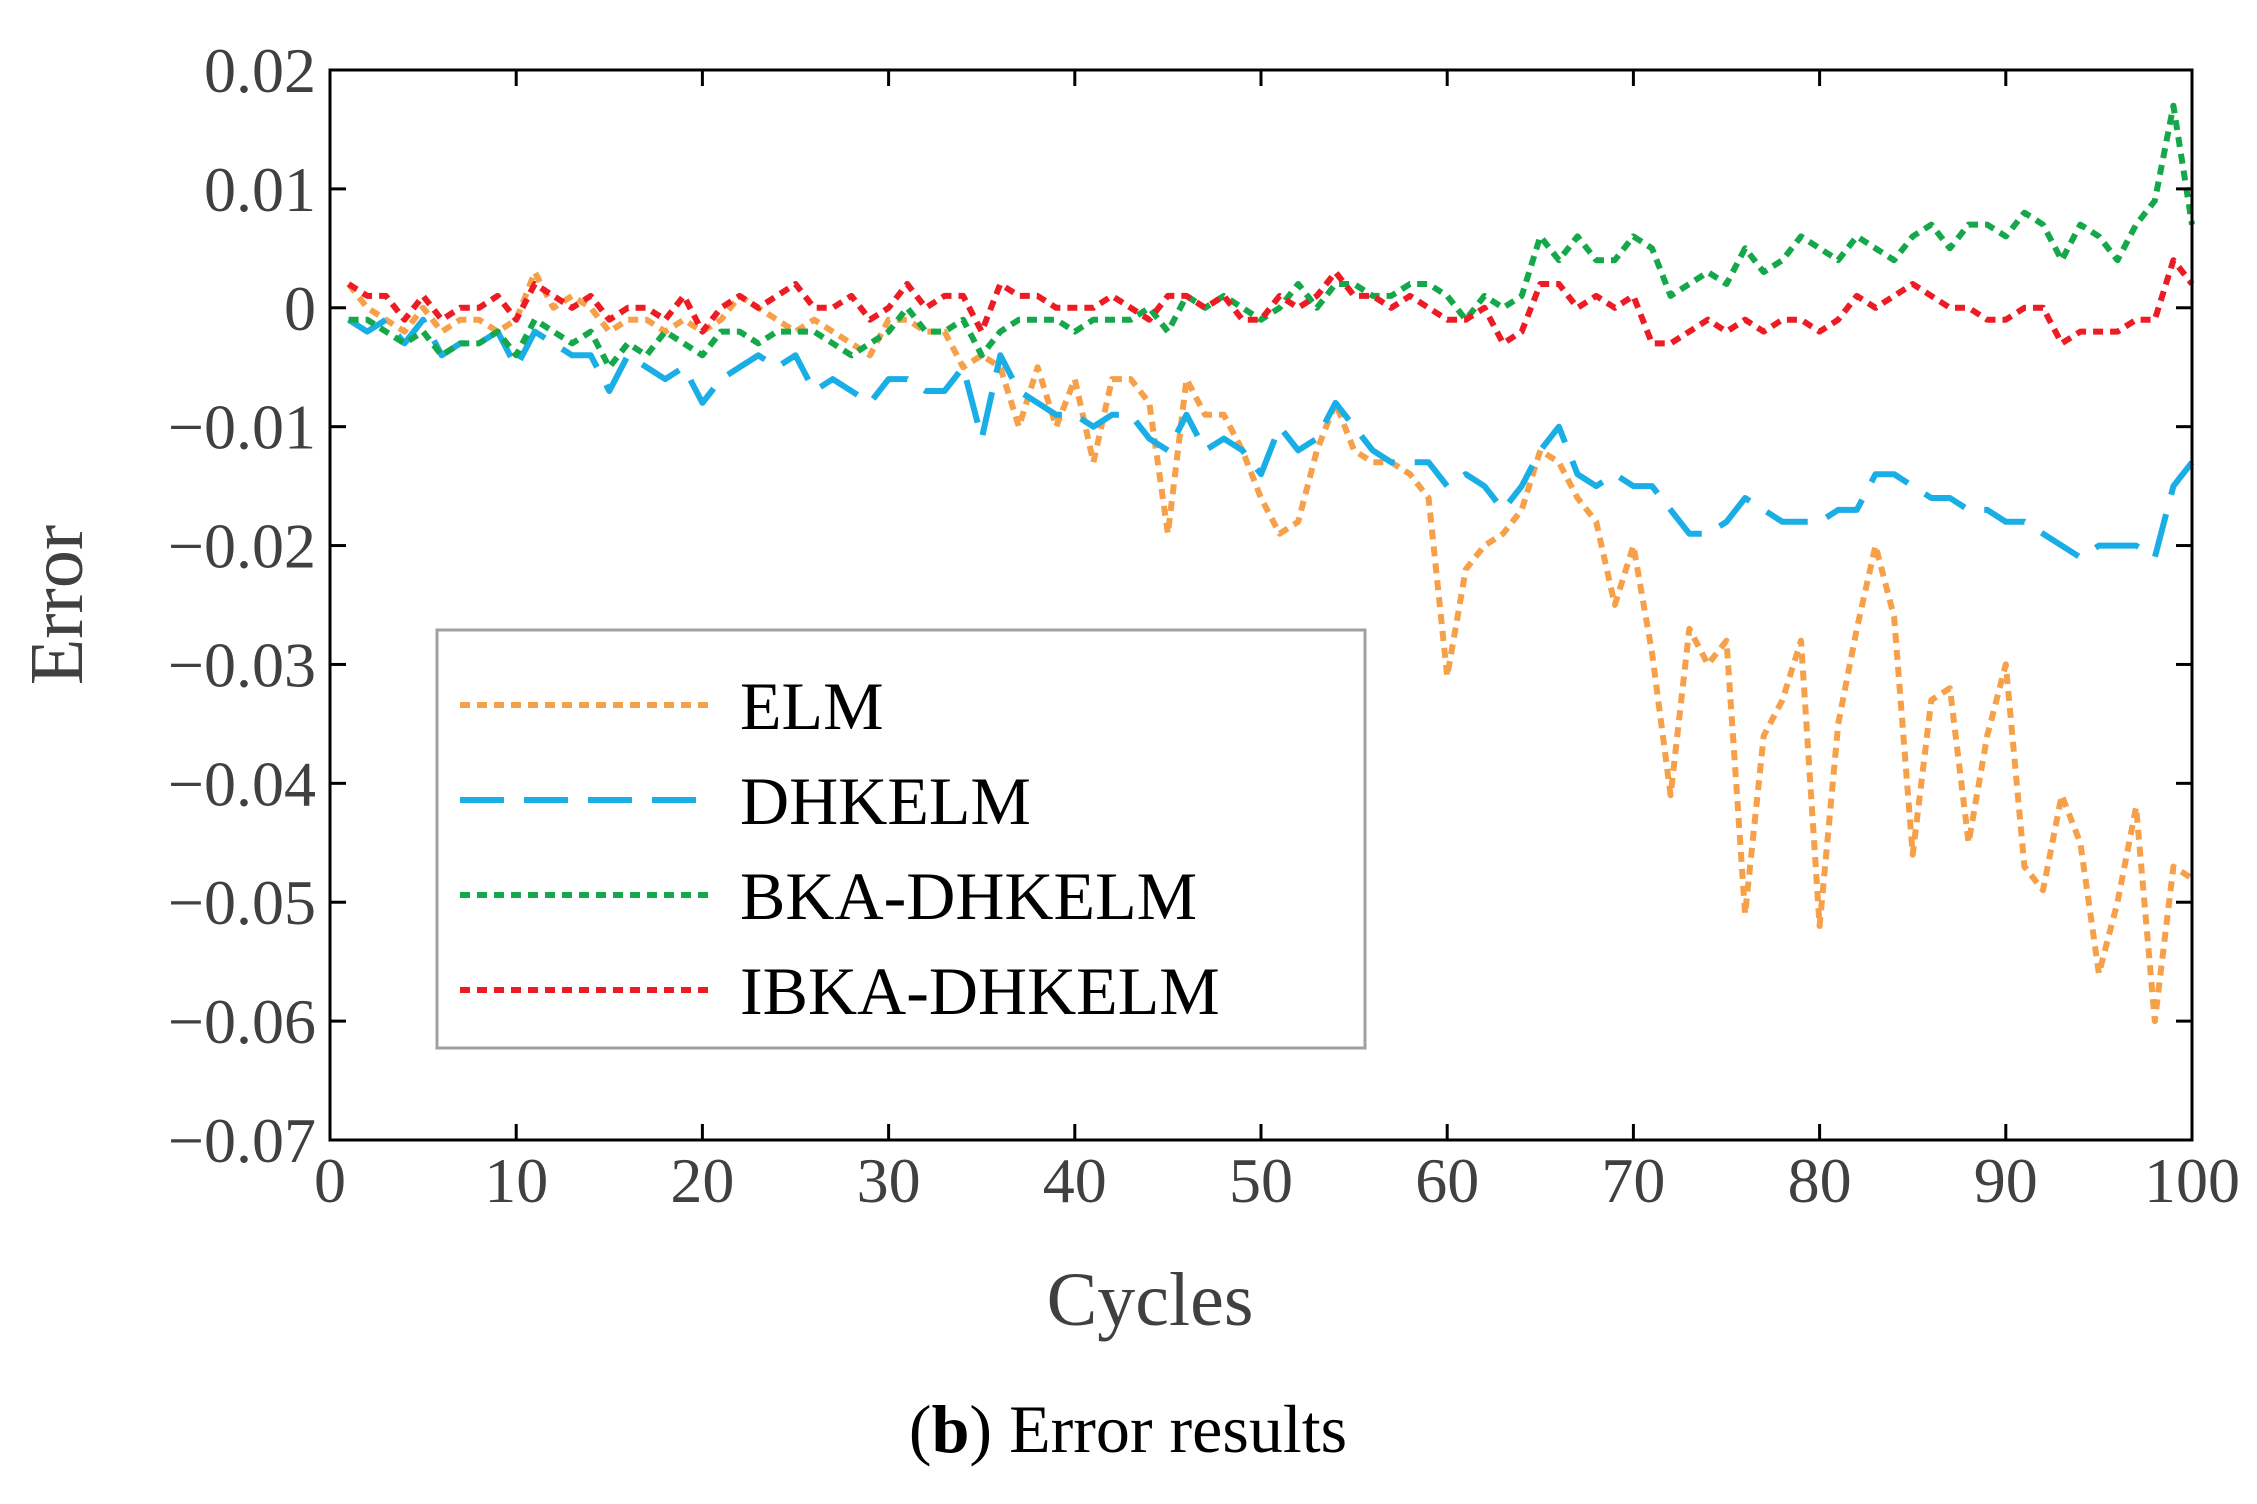 The height and width of the screenshot is (1504, 2257). What do you see at coordinates (1447, 1180) in the screenshot?
I see `x-tick-label: 60` at bounding box center [1447, 1180].